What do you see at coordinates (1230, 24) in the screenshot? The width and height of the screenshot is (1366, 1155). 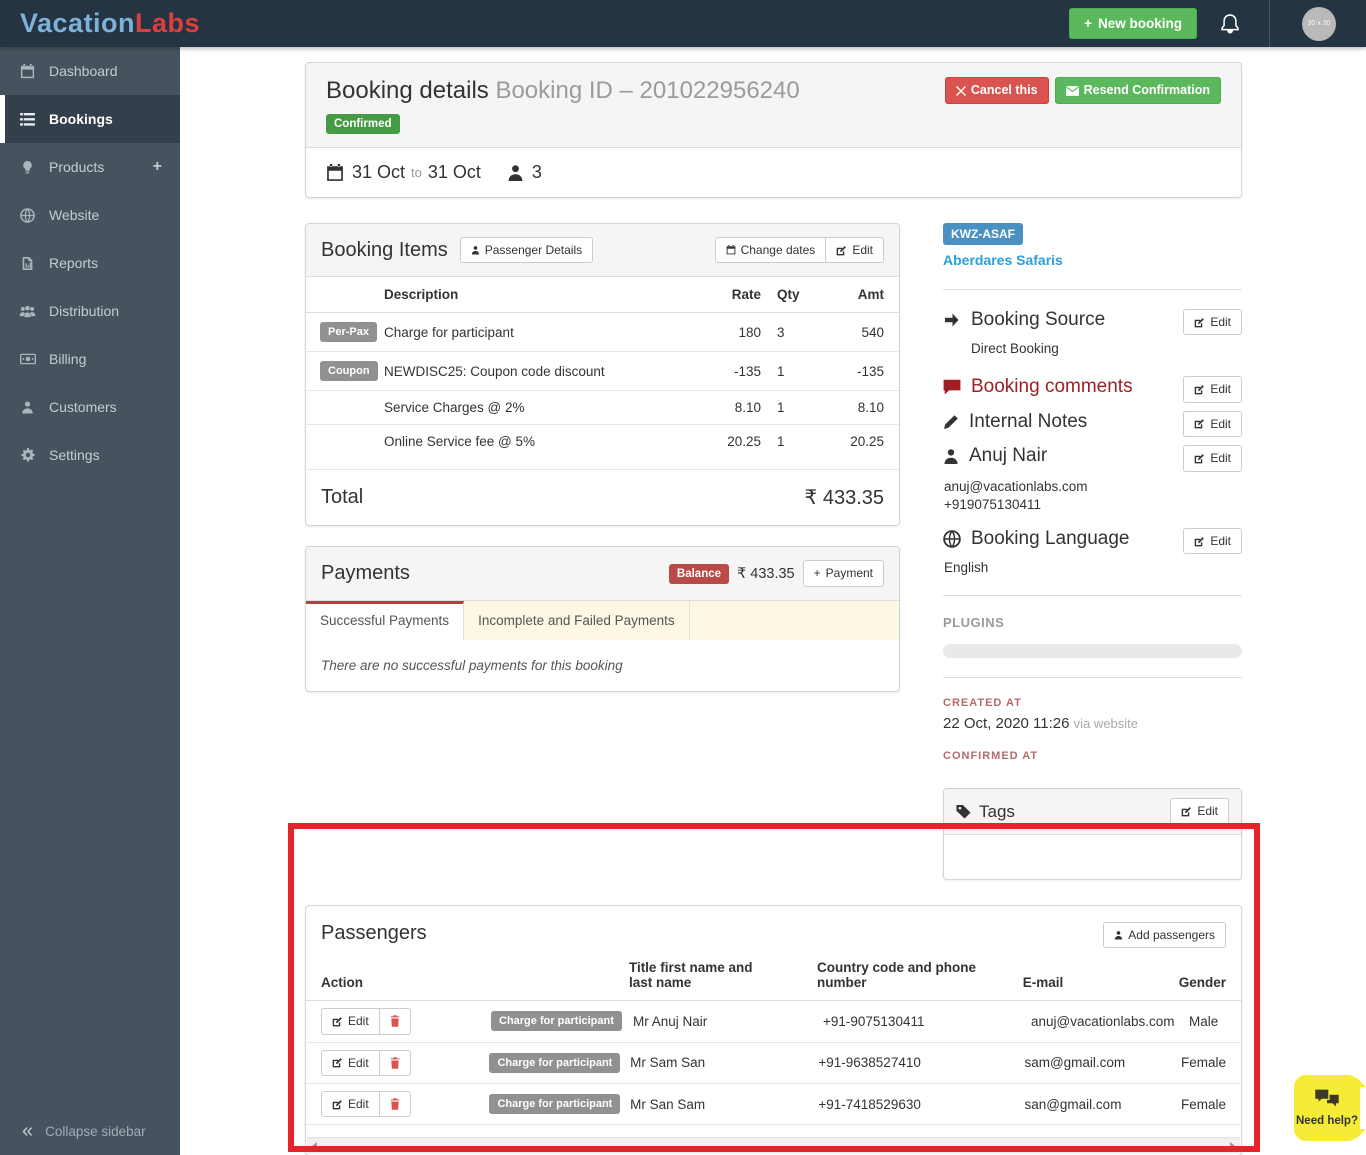 I see `notifications-bell-icon` at bounding box center [1230, 24].